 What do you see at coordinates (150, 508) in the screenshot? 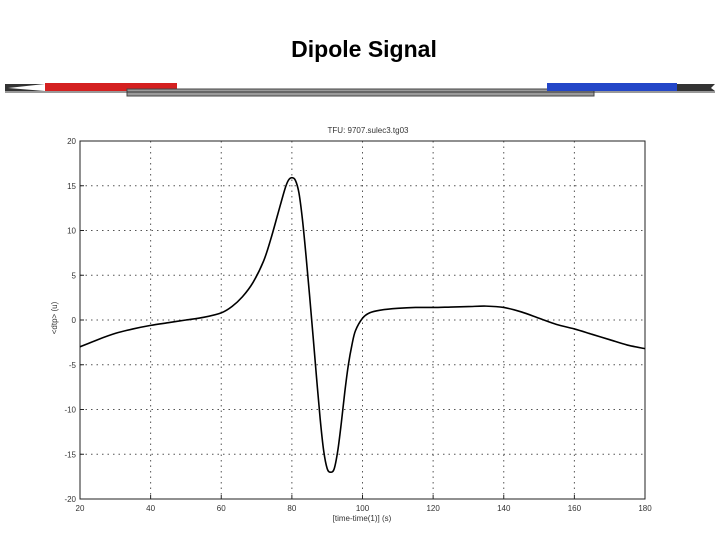
I see `x-tick-label: 40` at bounding box center [150, 508].